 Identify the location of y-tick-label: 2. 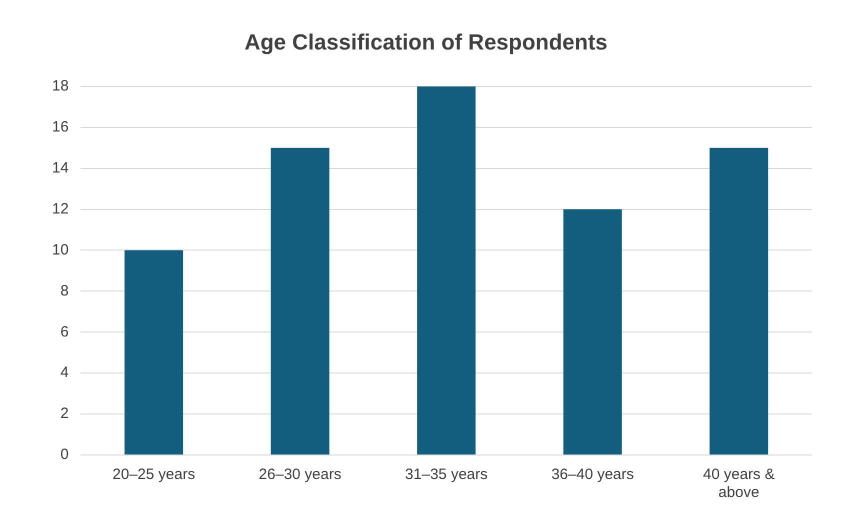
(64, 413).